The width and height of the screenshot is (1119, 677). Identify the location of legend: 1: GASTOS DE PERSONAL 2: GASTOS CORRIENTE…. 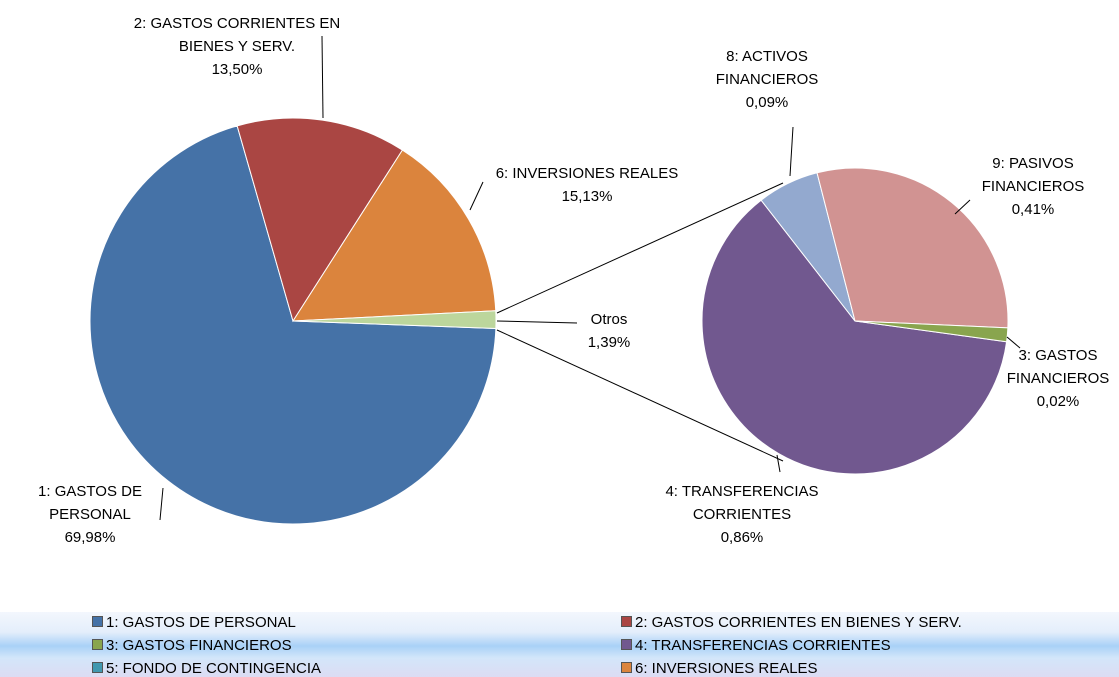
(559, 644).